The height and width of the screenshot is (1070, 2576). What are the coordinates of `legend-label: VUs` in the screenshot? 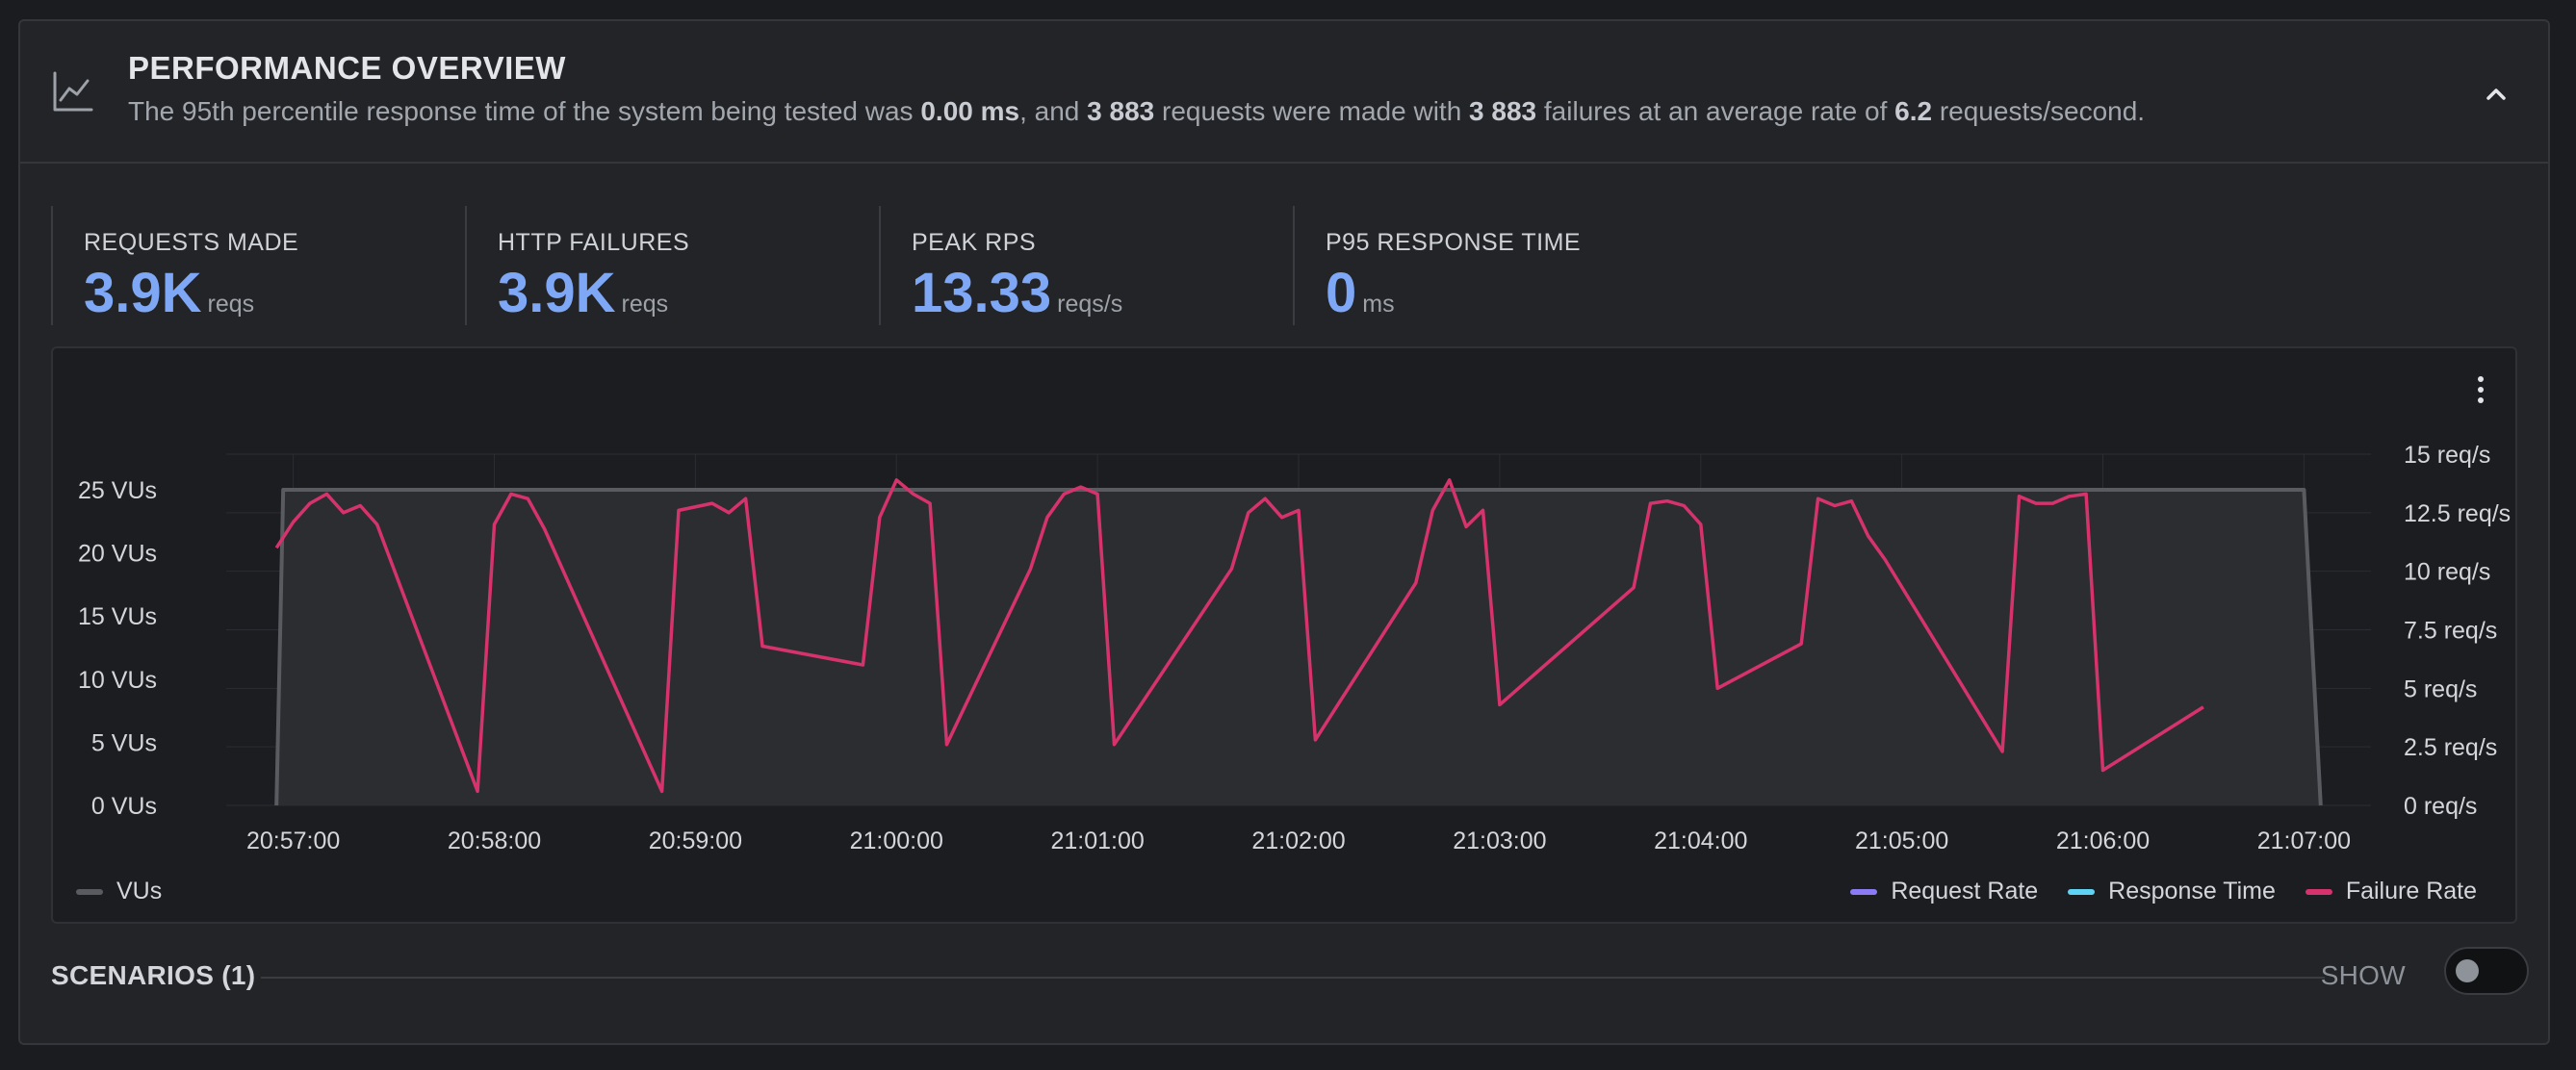 It's located at (140, 891).